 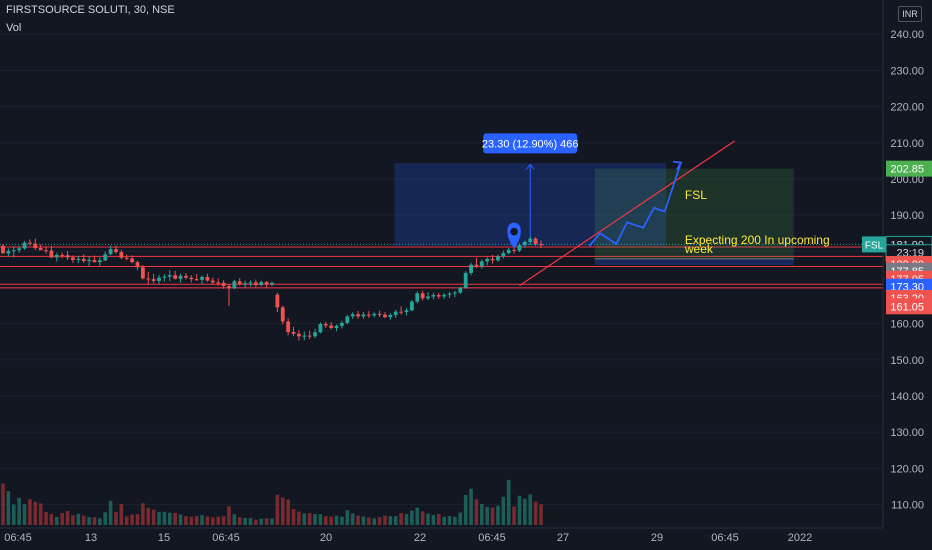 What do you see at coordinates (530, 144) in the screenshot?
I see `measure-label: 23.30 (12.90%) 466` at bounding box center [530, 144].